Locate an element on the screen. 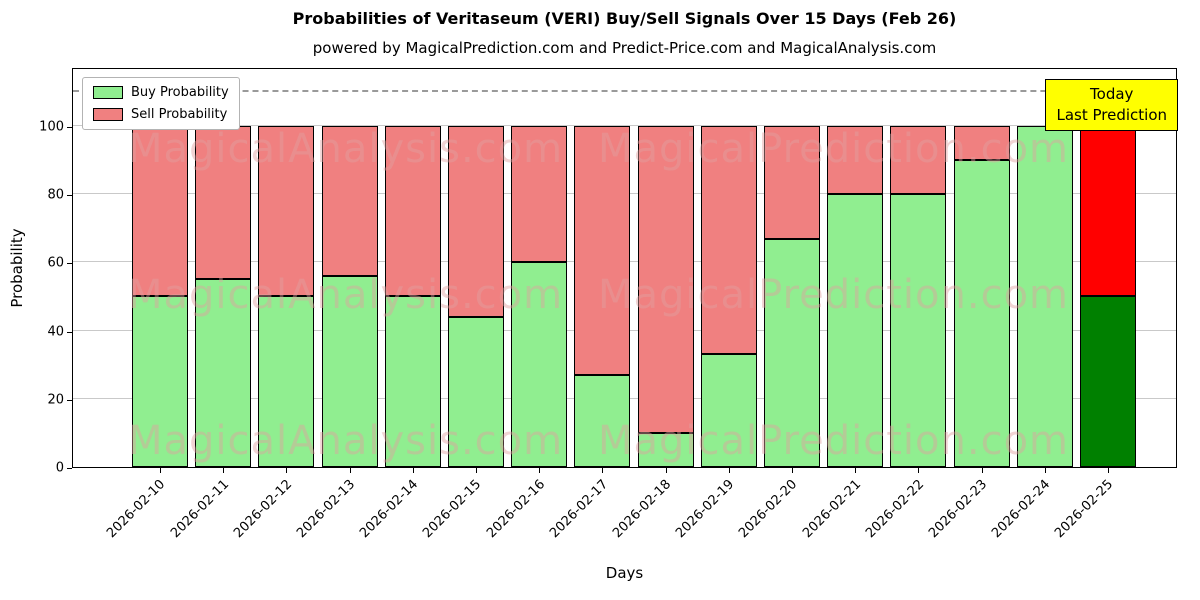  legend-item-buy: Buy Probability is located at coordinates (161, 92).